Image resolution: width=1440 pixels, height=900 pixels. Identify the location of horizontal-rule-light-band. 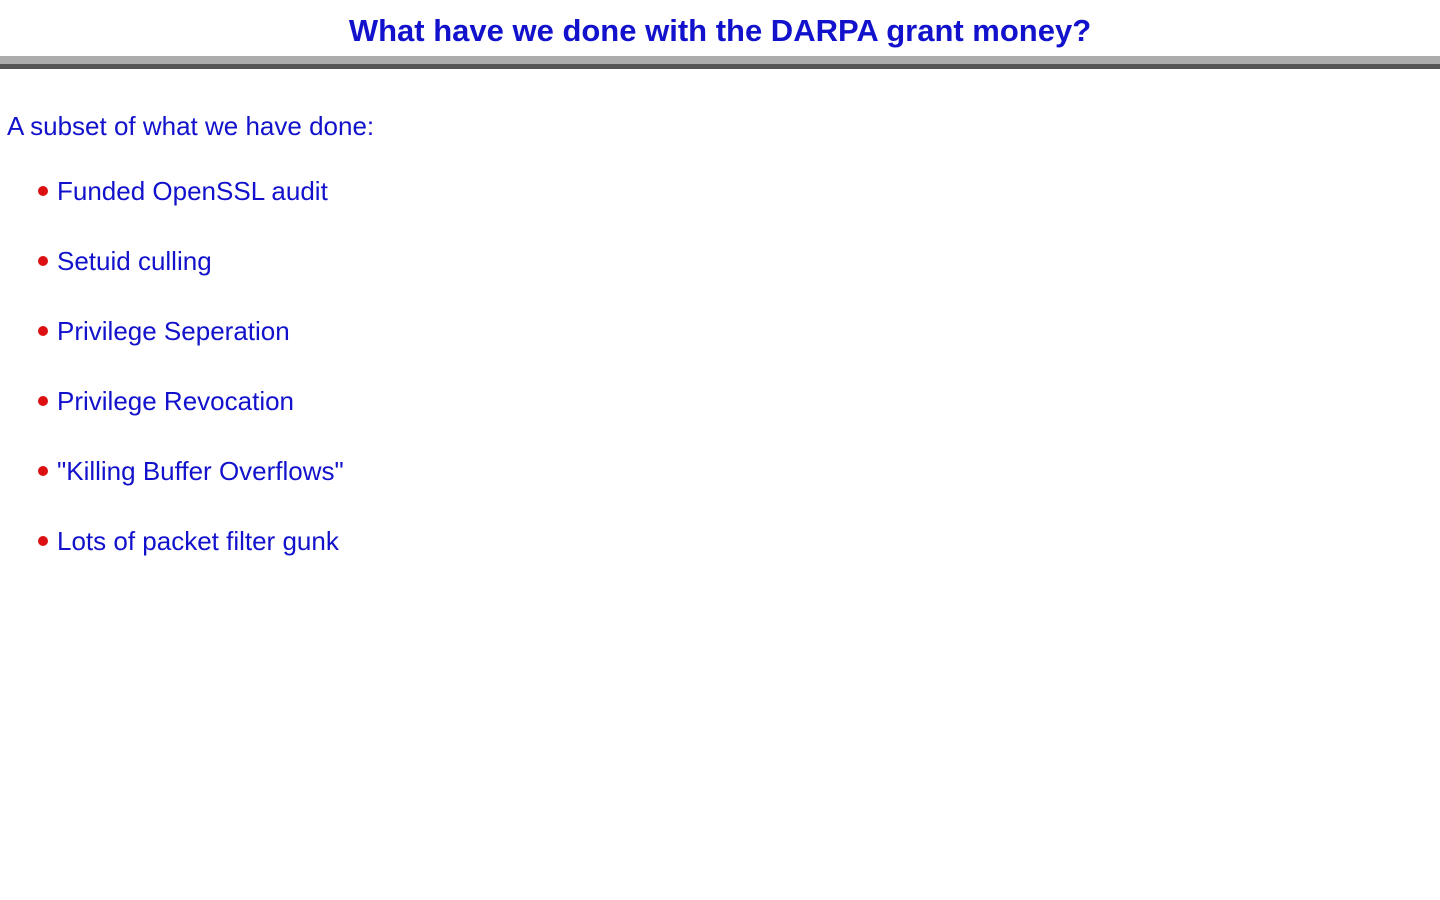
(720, 60).